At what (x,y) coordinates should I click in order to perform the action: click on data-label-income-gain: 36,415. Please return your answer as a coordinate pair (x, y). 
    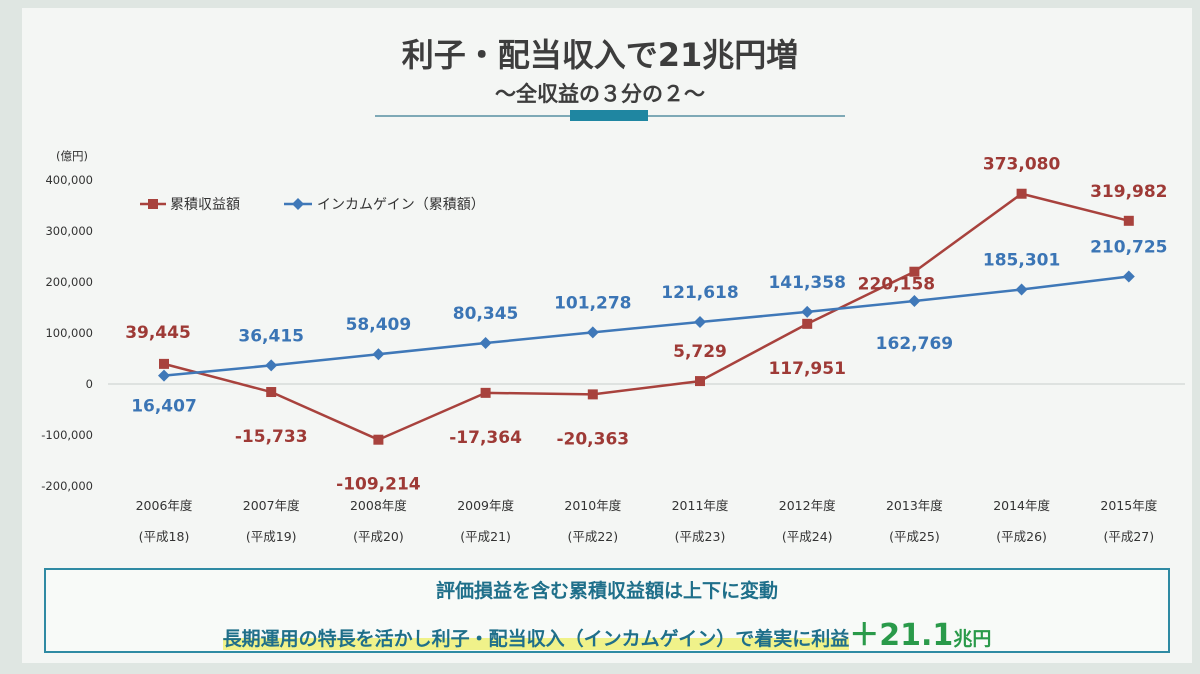
    Looking at the image, I should click on (271, 336).